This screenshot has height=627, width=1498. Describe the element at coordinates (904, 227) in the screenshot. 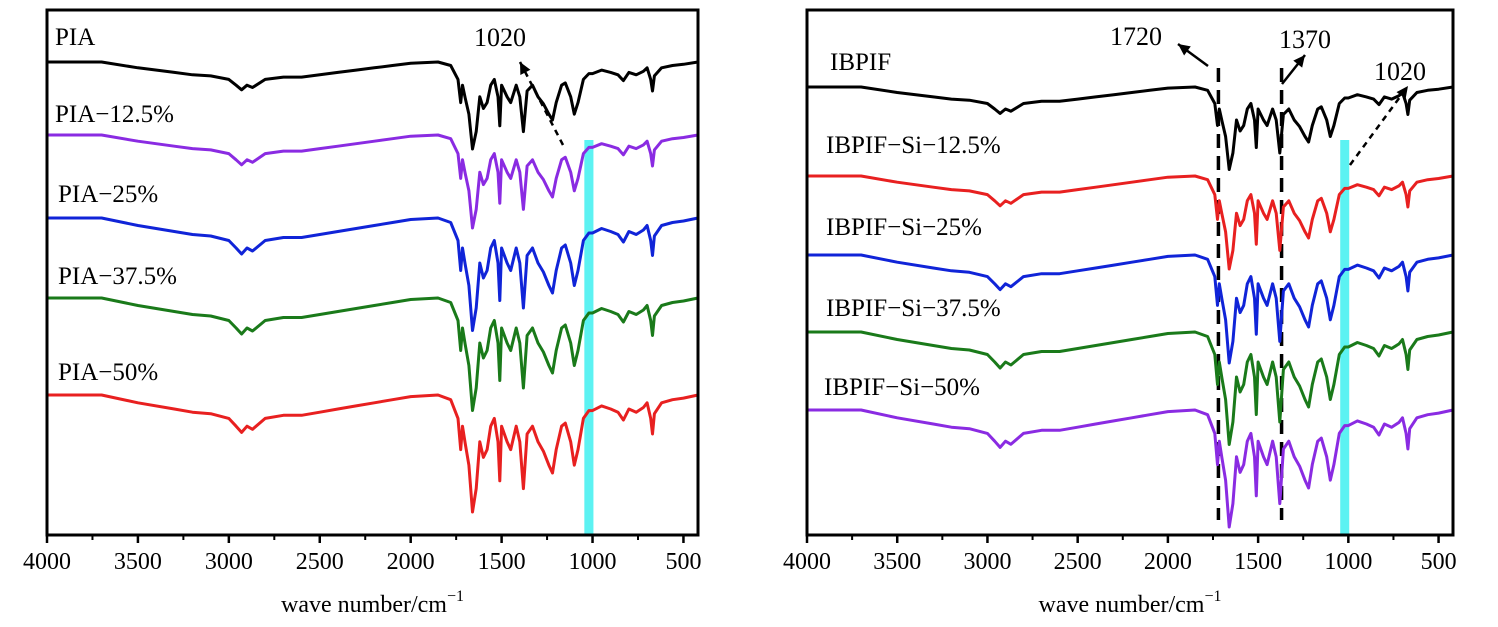

I see `series-label: IBPIF−Si−25%` at that location.